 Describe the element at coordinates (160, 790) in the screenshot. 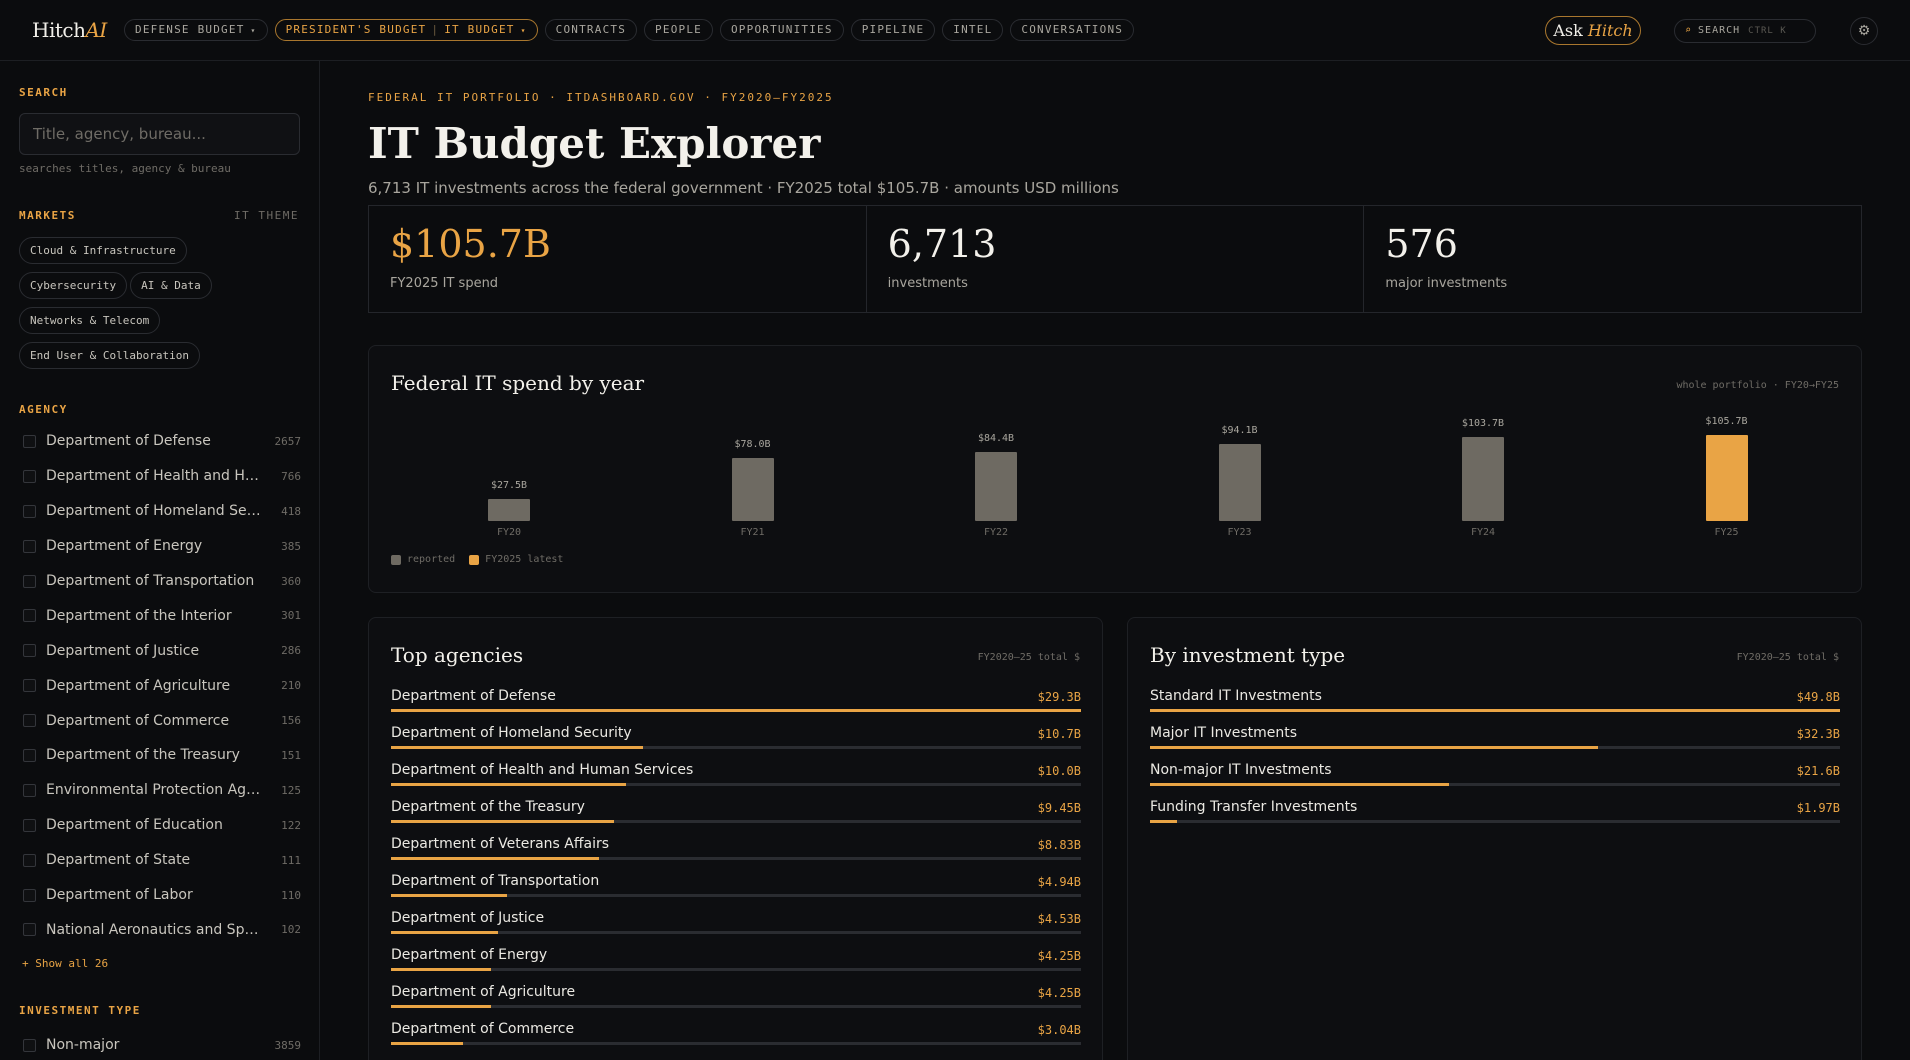

I see `filter-row: Environmental Protection Age... 125` at that location.